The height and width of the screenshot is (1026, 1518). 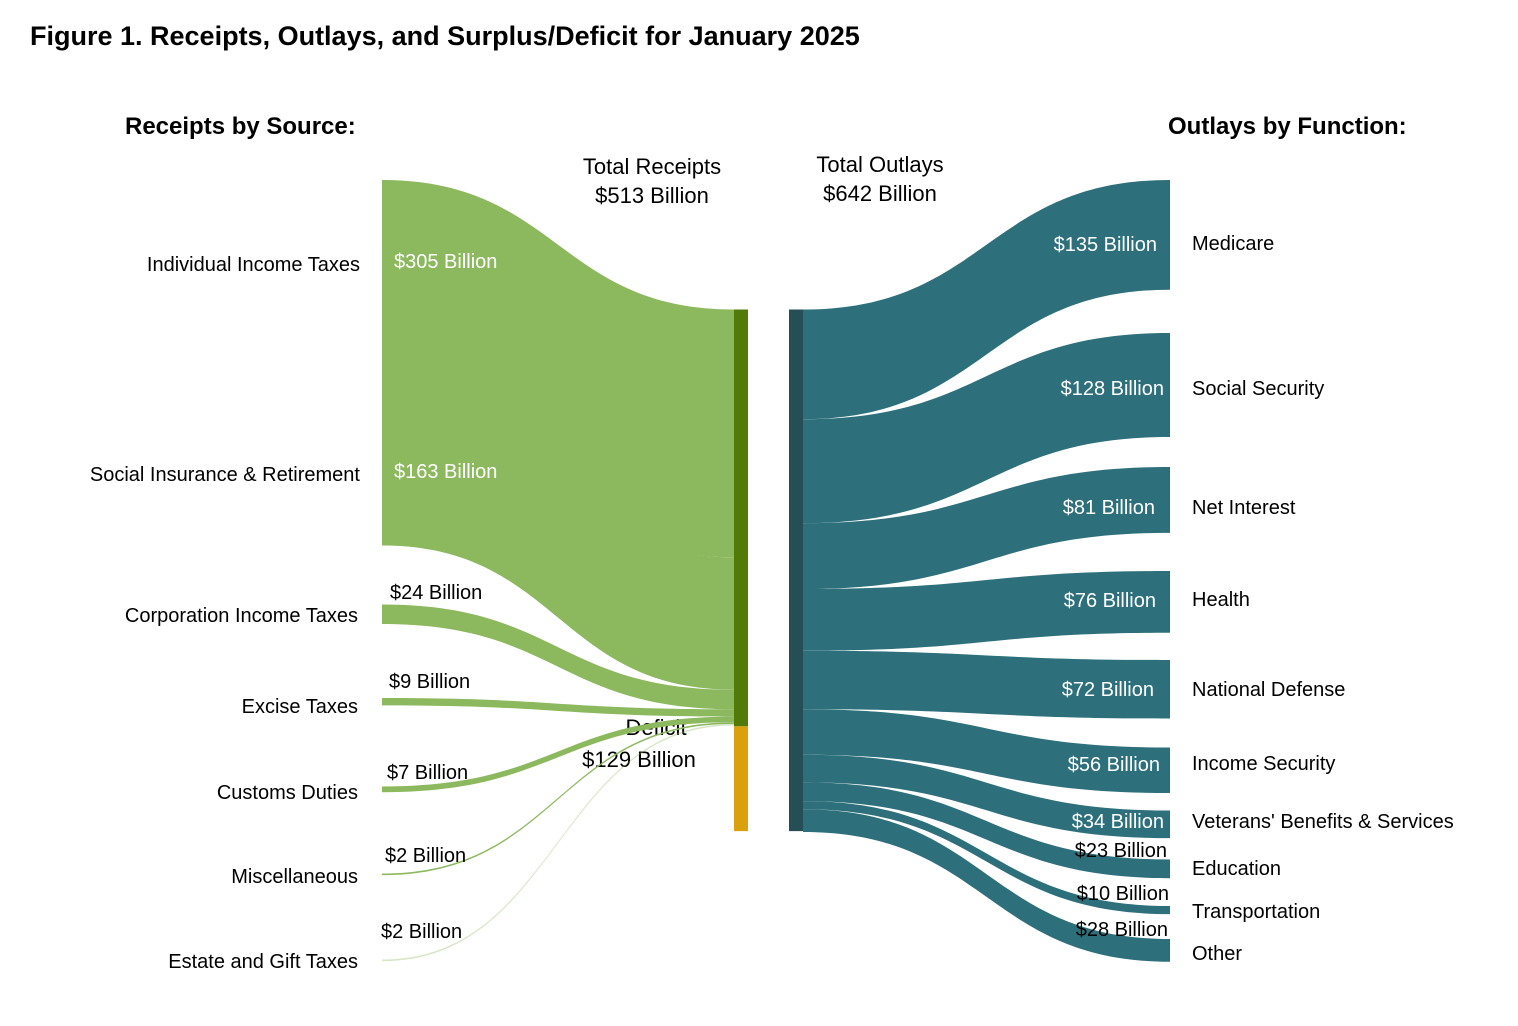 I want to click on receipt-value-customs-duties: $7 Billion, so click(x=427, y=773).